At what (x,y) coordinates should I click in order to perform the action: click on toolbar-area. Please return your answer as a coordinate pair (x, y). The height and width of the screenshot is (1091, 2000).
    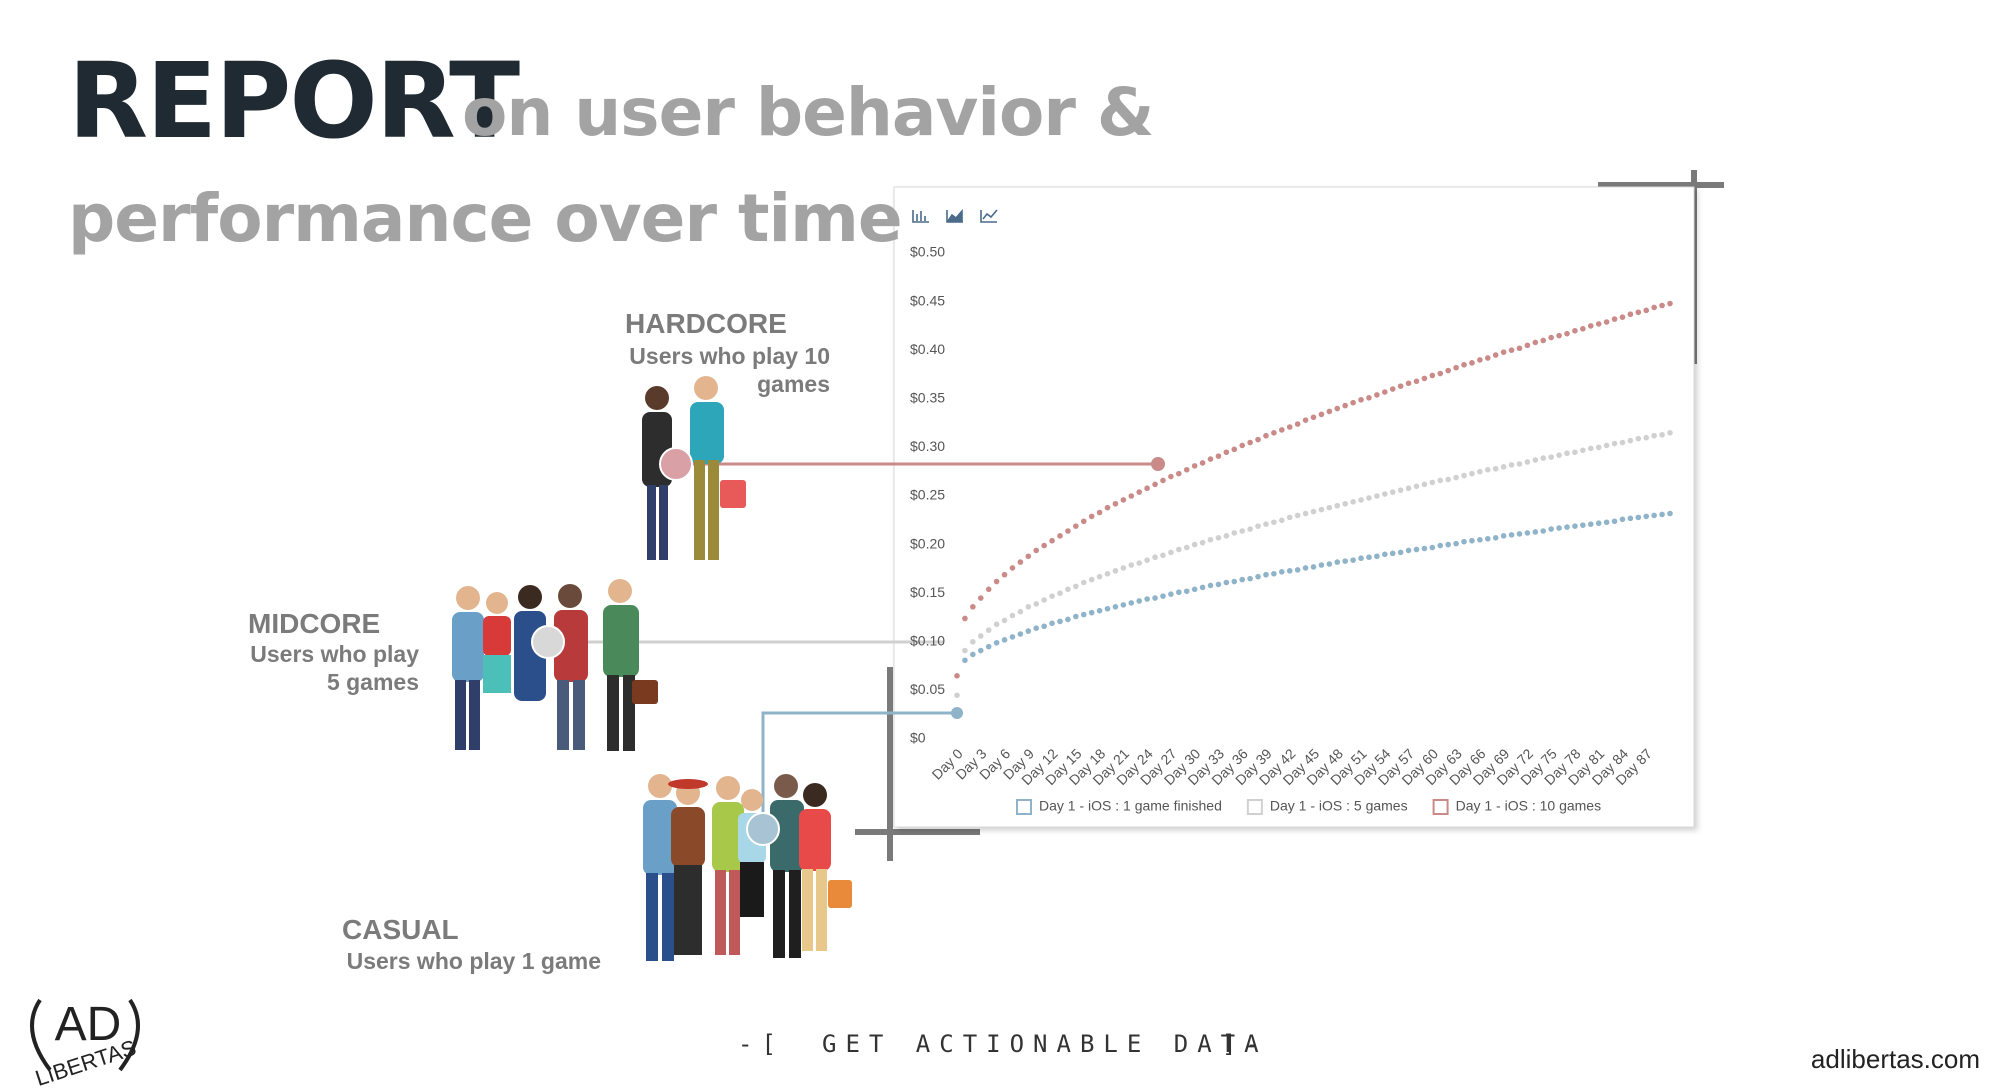
    Looking at the image, I should click on (954, 215).